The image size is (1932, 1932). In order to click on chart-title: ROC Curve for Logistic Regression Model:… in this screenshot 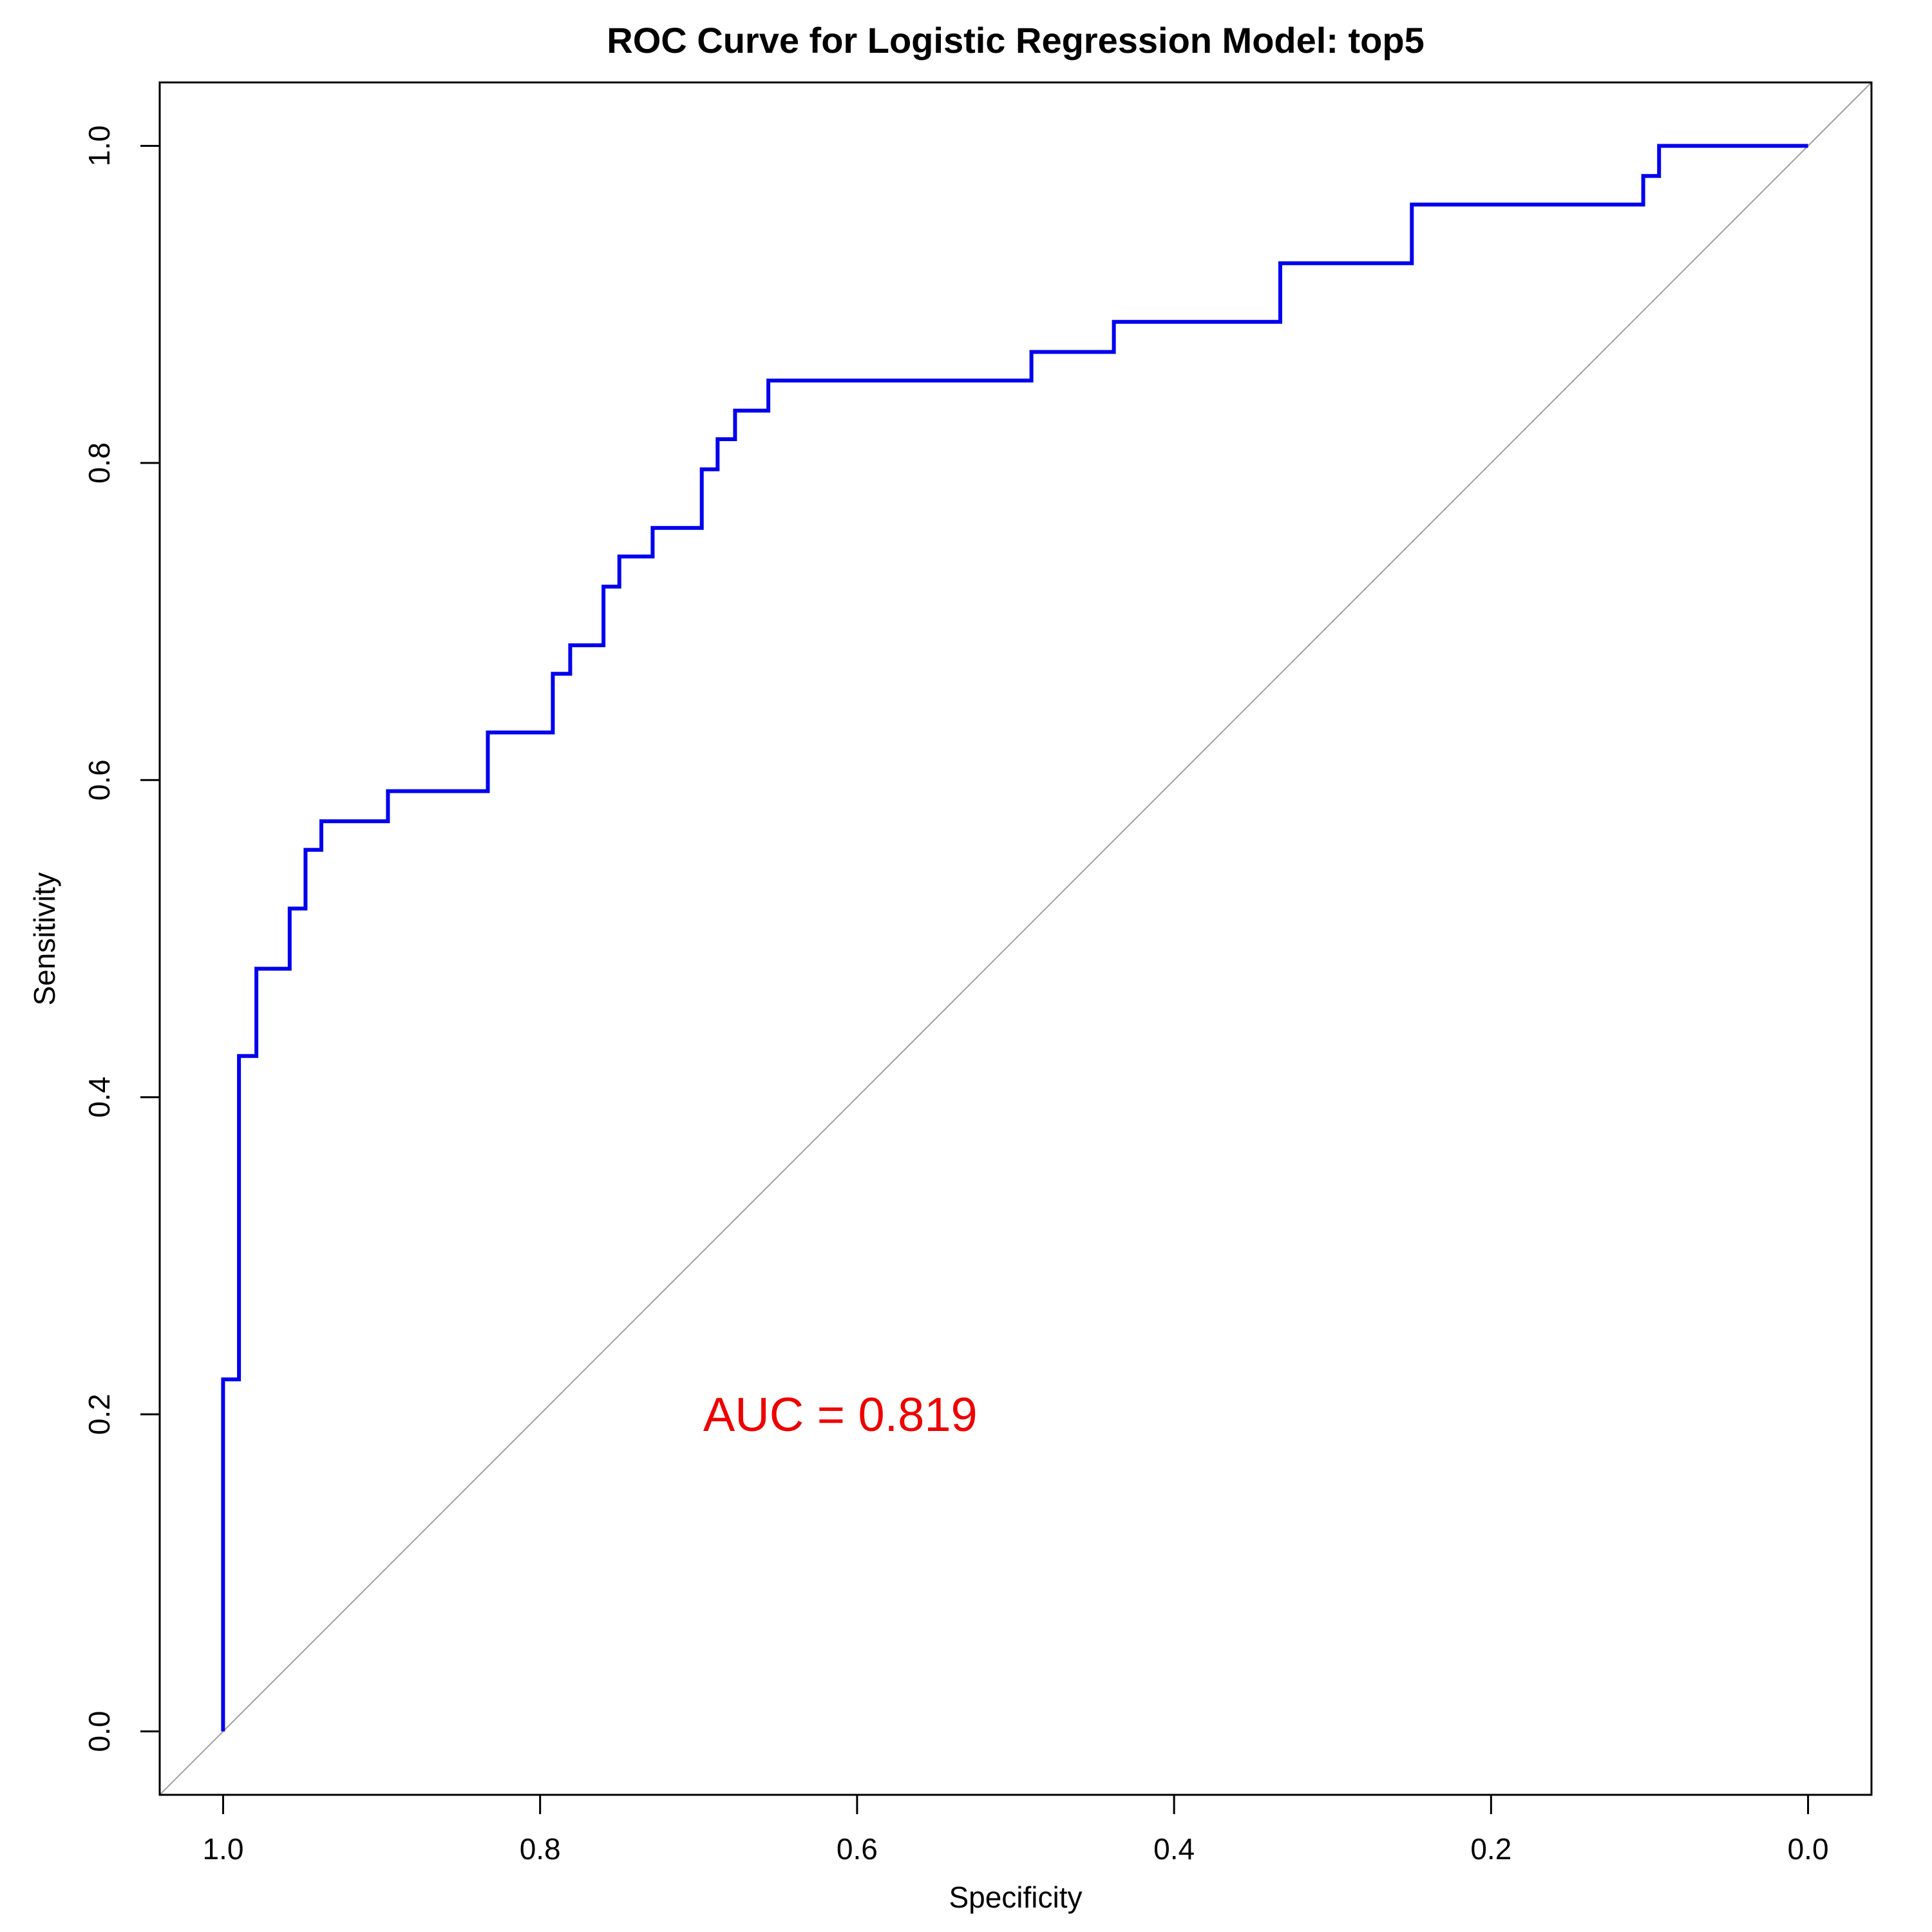, I will do `click(1015, 40)`.